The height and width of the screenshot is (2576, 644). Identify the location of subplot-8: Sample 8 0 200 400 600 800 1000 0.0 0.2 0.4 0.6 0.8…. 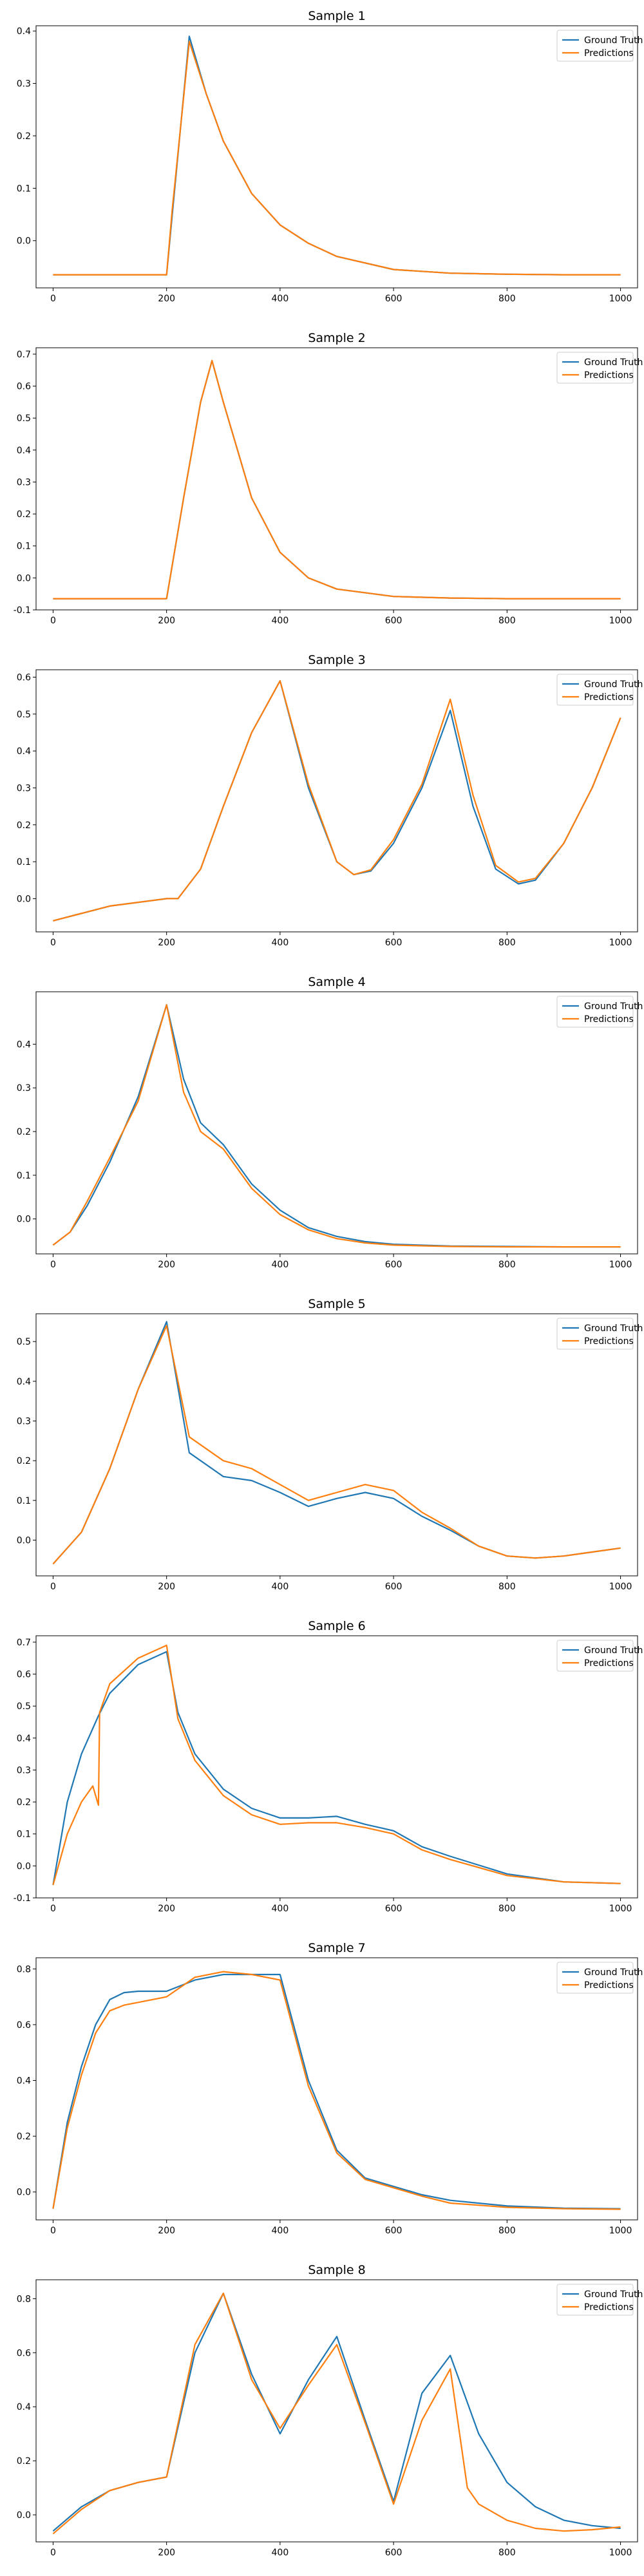
(330, 2410).